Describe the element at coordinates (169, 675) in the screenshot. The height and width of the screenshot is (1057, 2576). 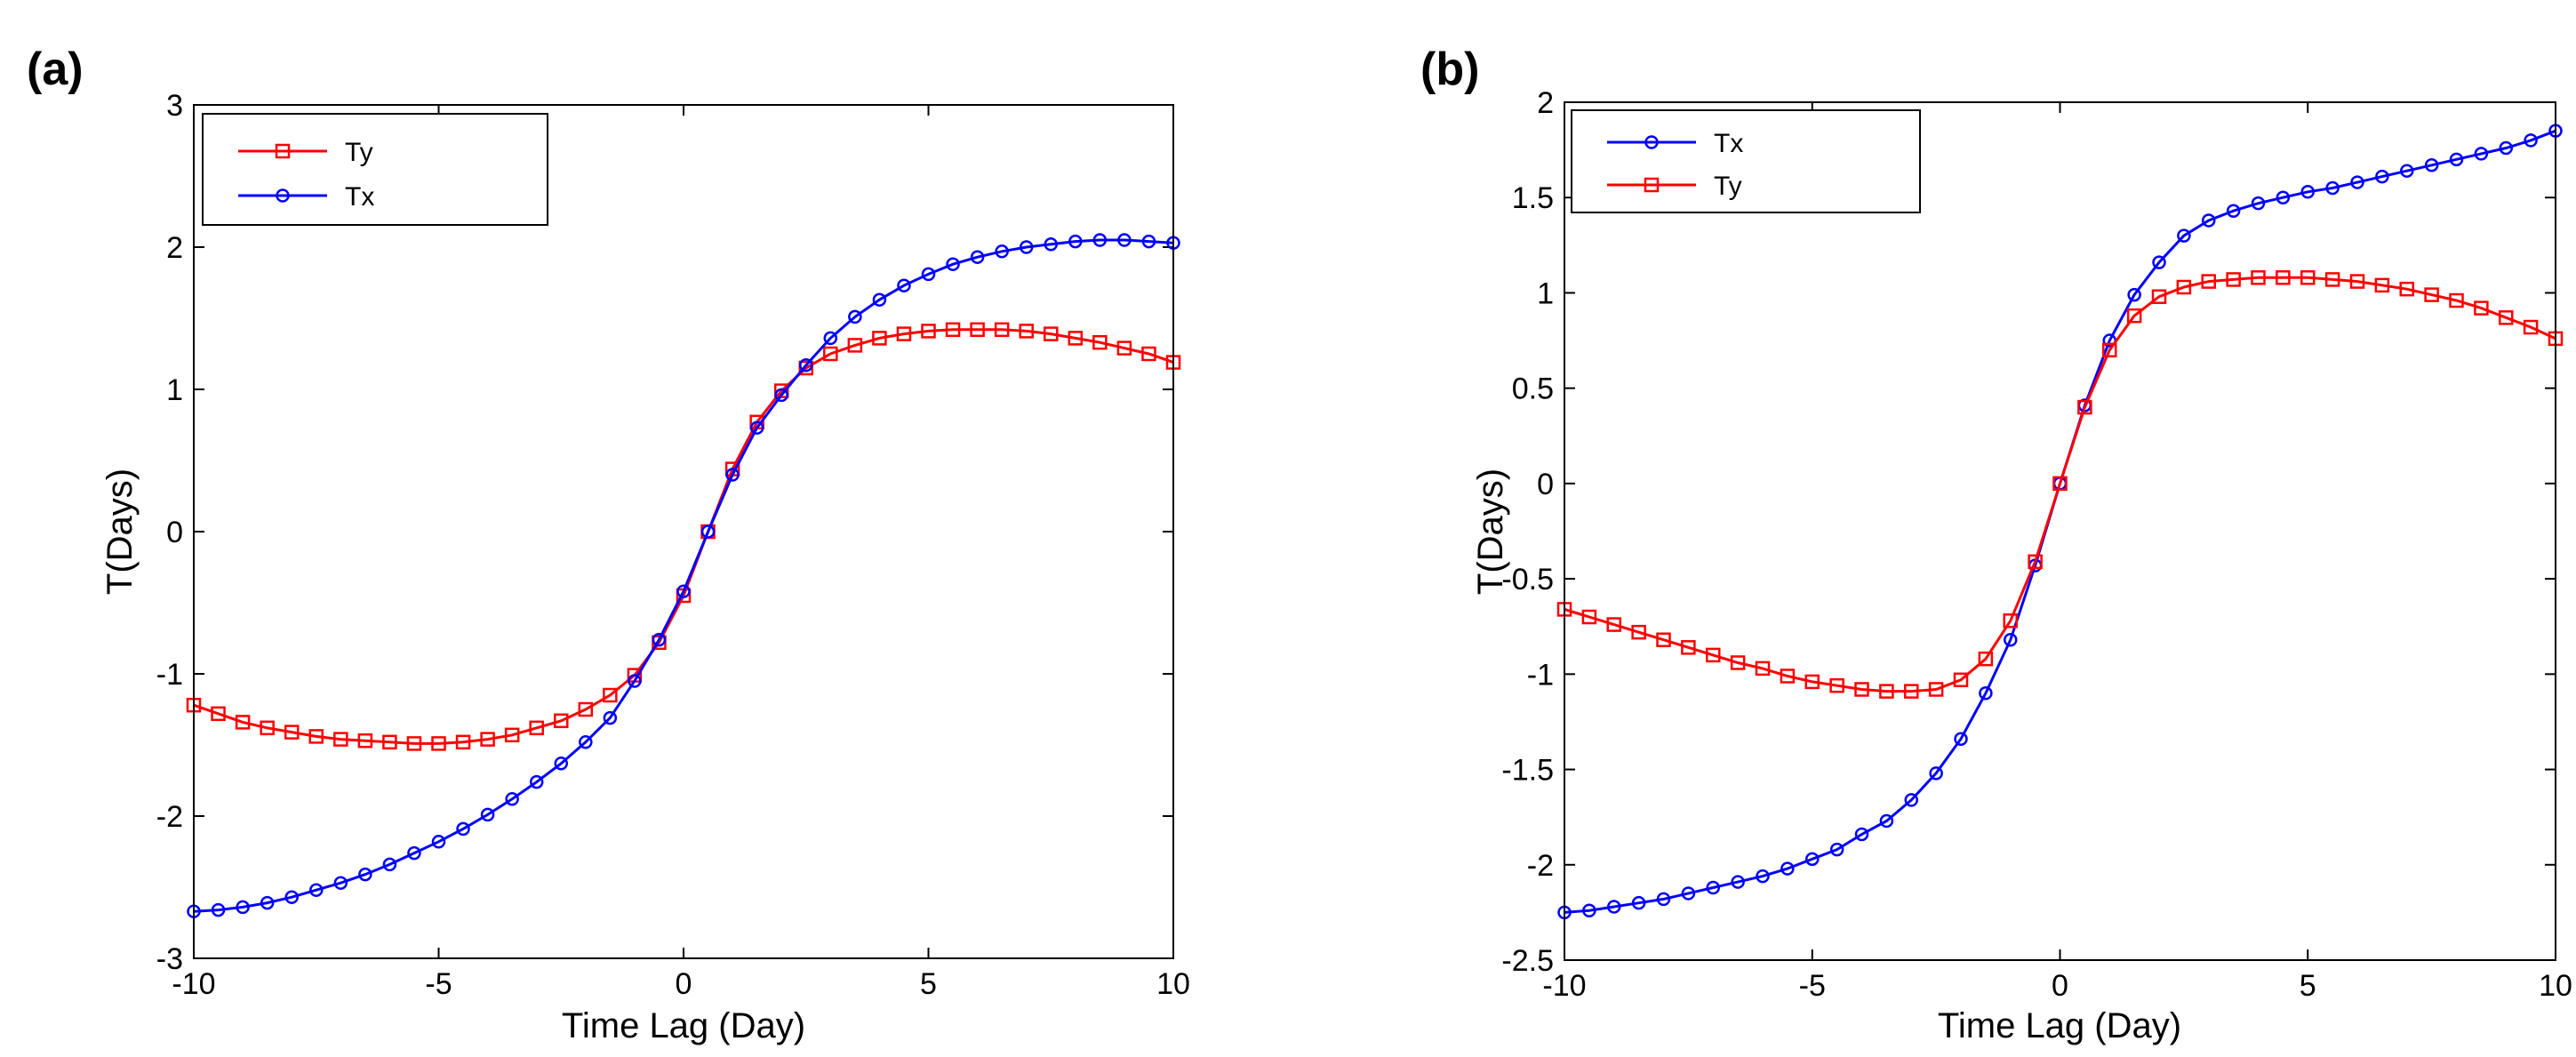
I see `y-tick-label: -1` at that location.